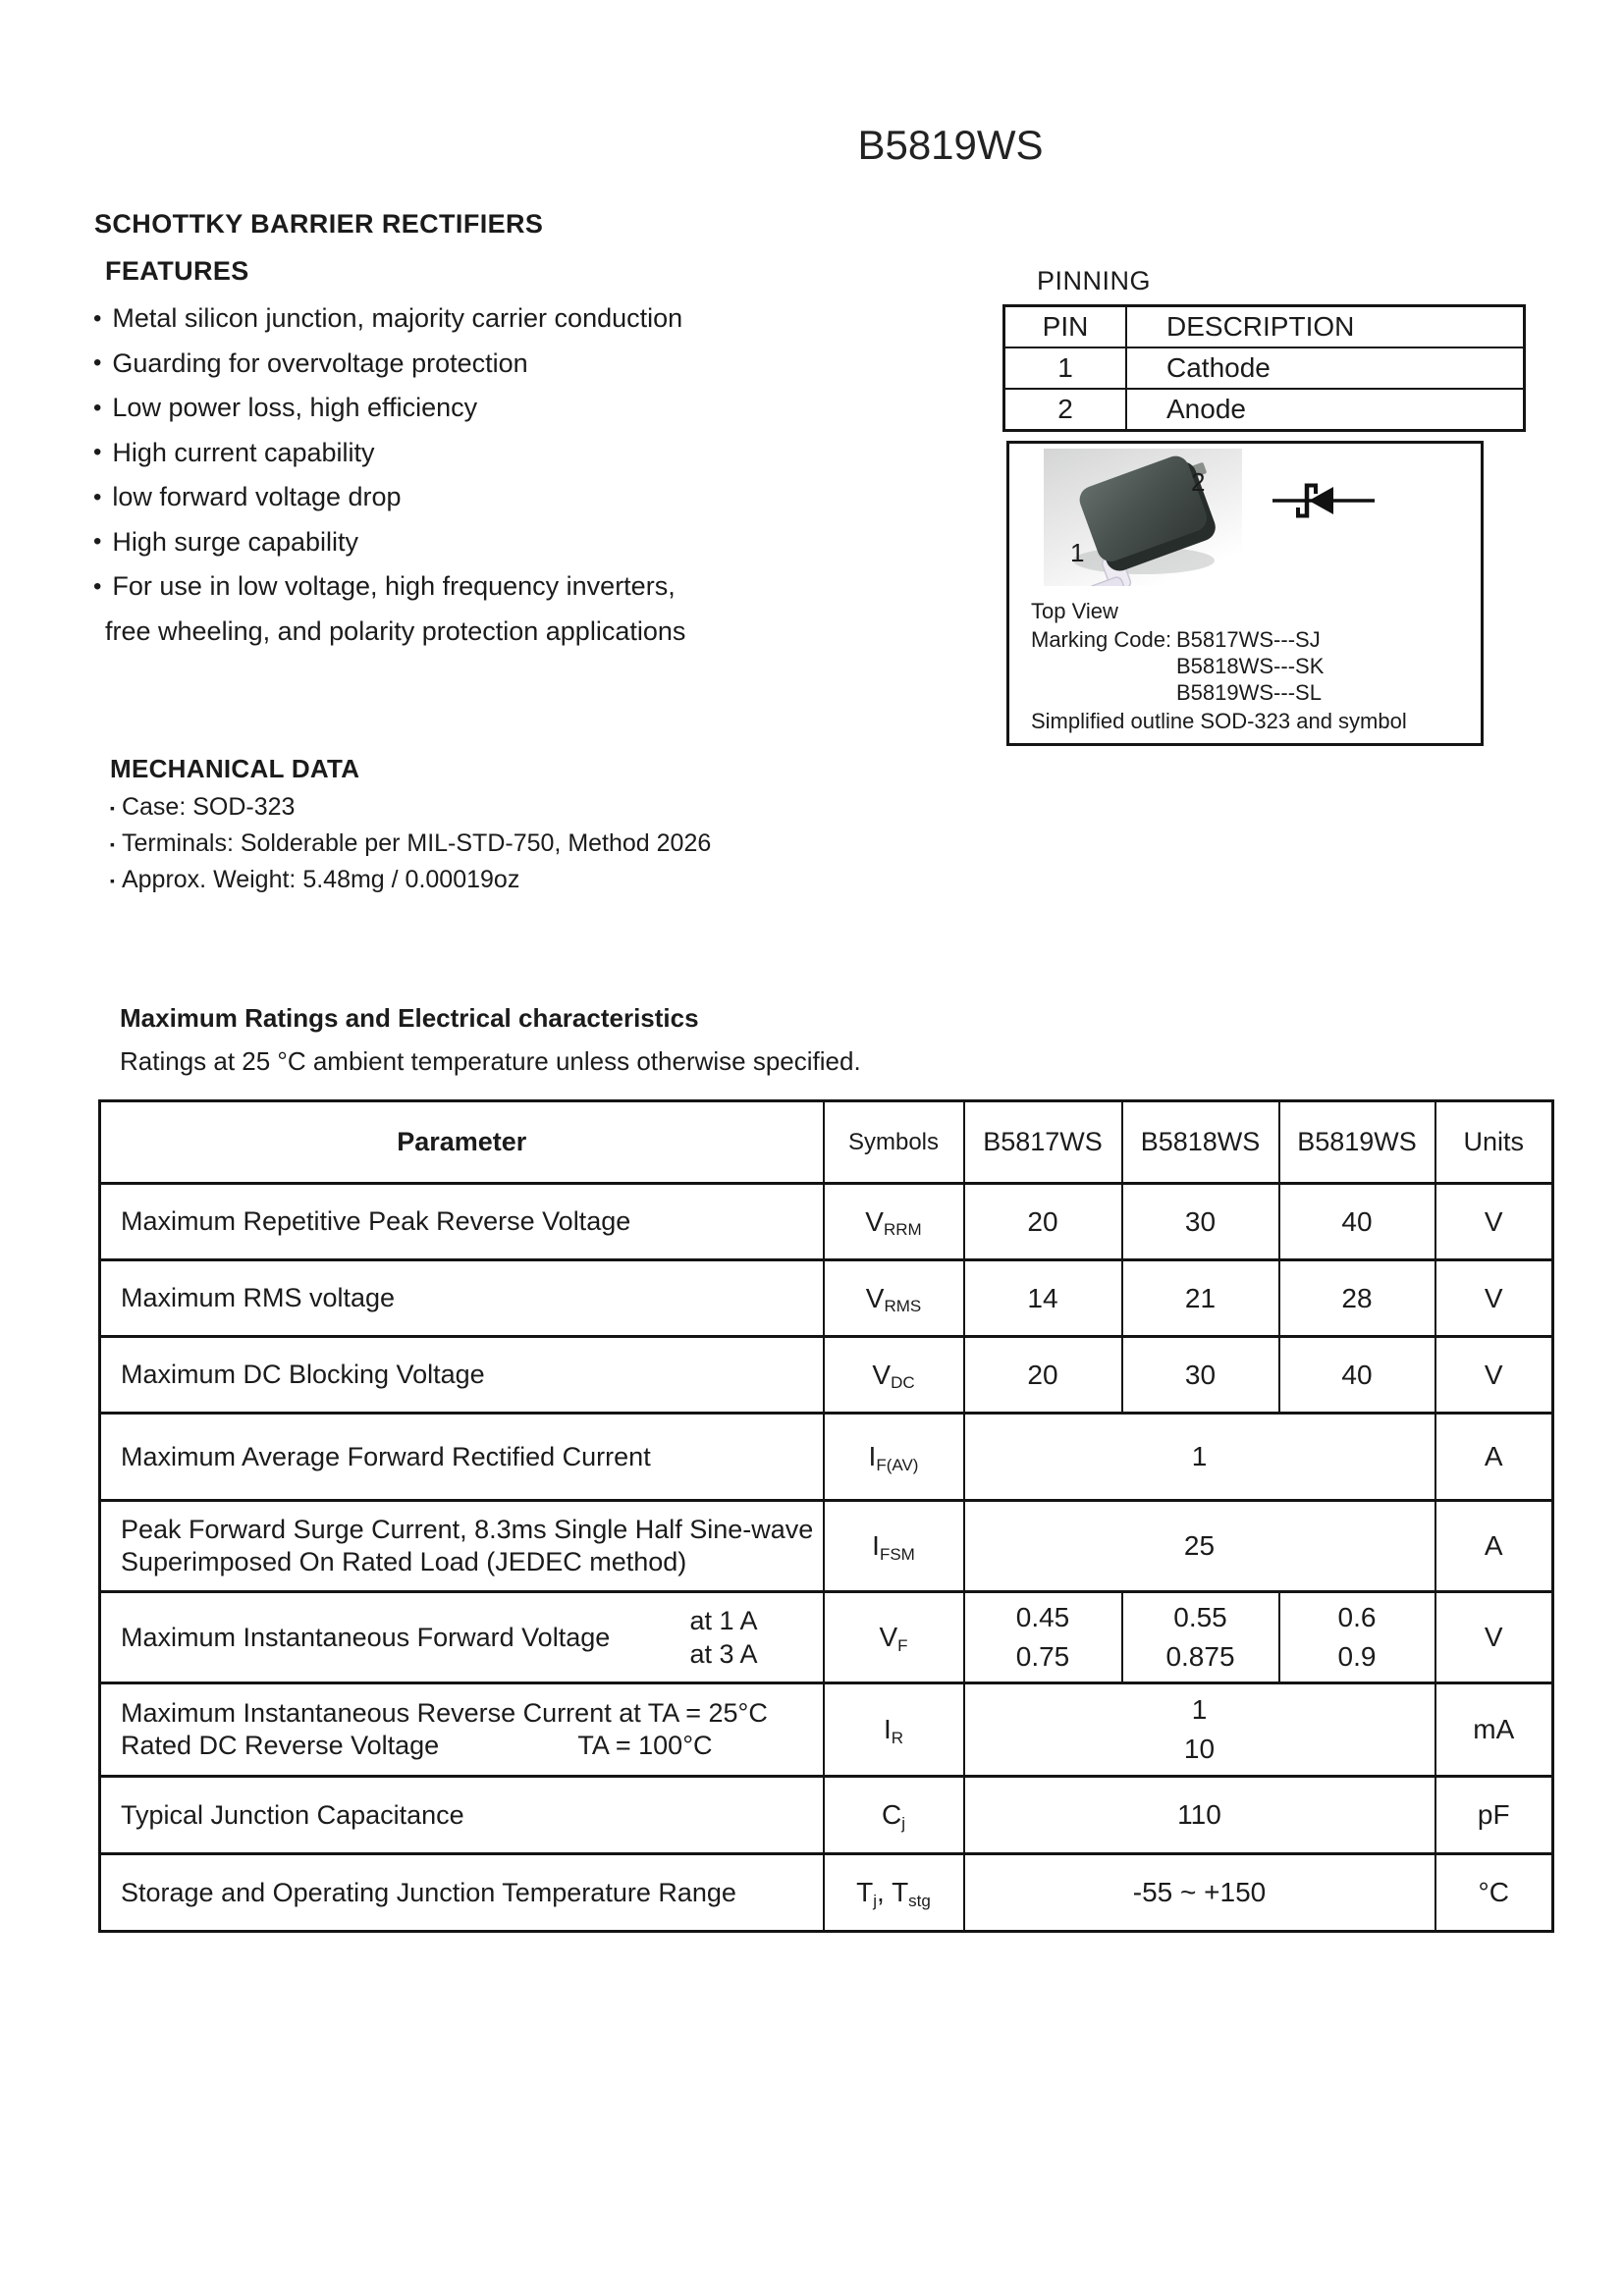 The width and height of the screenshot is (1624, 2296). I want to click on top-view-label: Top View, so click(1074, 611).